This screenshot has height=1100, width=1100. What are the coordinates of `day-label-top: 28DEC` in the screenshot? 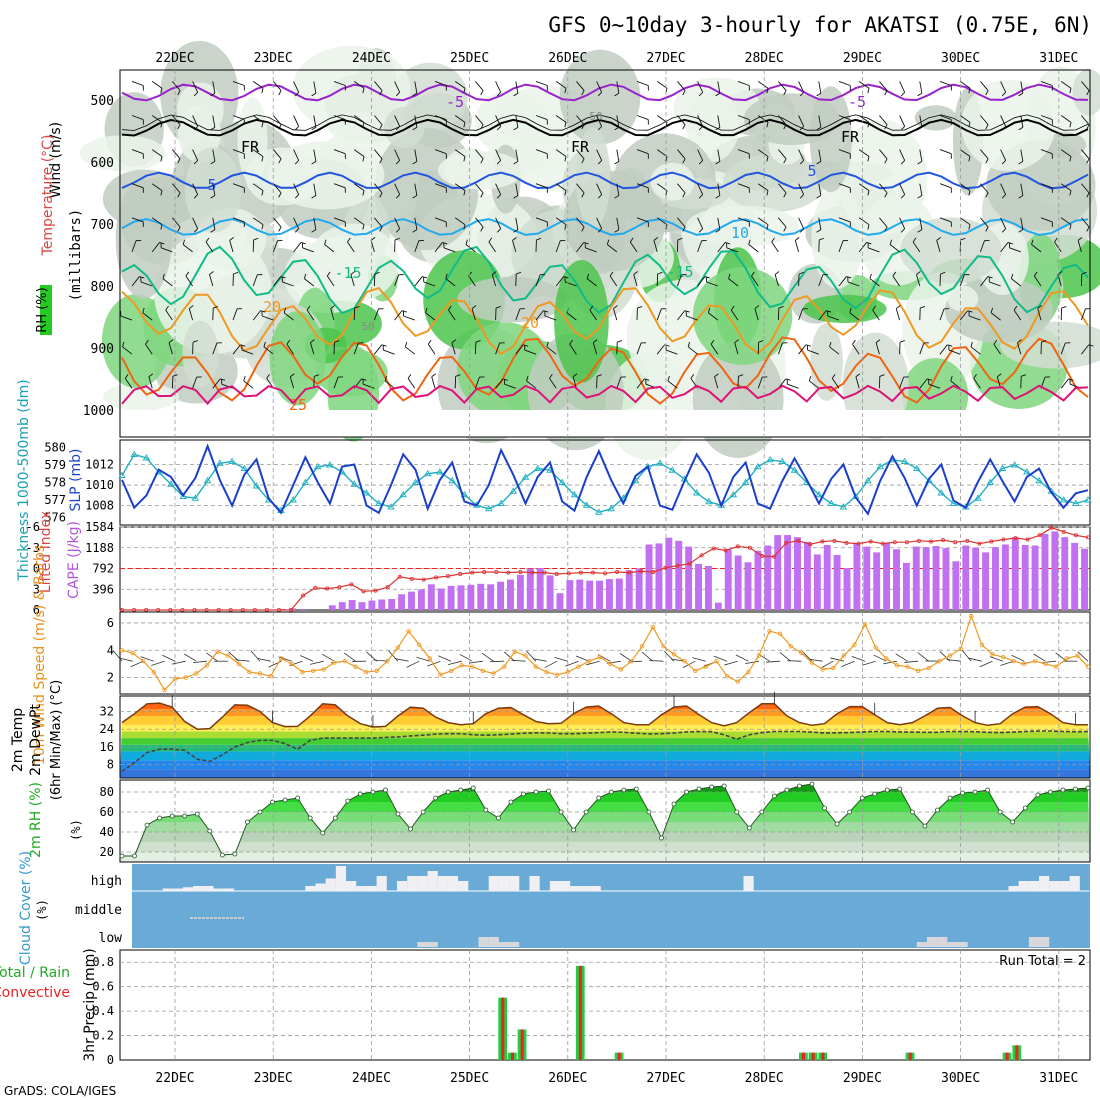 It's located at (764, 58).